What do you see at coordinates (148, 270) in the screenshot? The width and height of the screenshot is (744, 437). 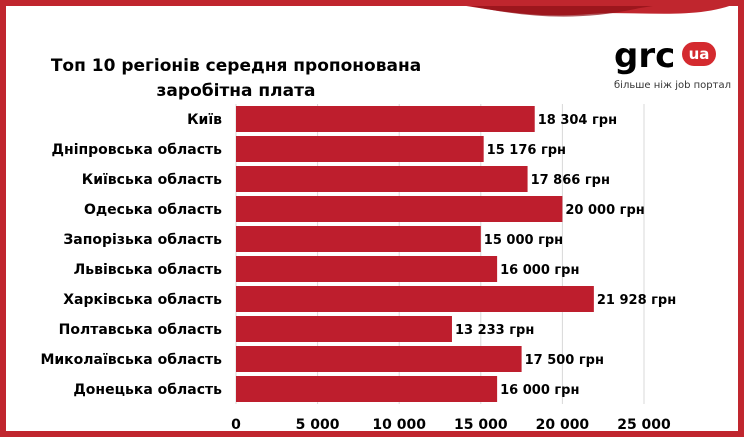 I see `category-label: Львівська область` at bounding box center [148, 270].